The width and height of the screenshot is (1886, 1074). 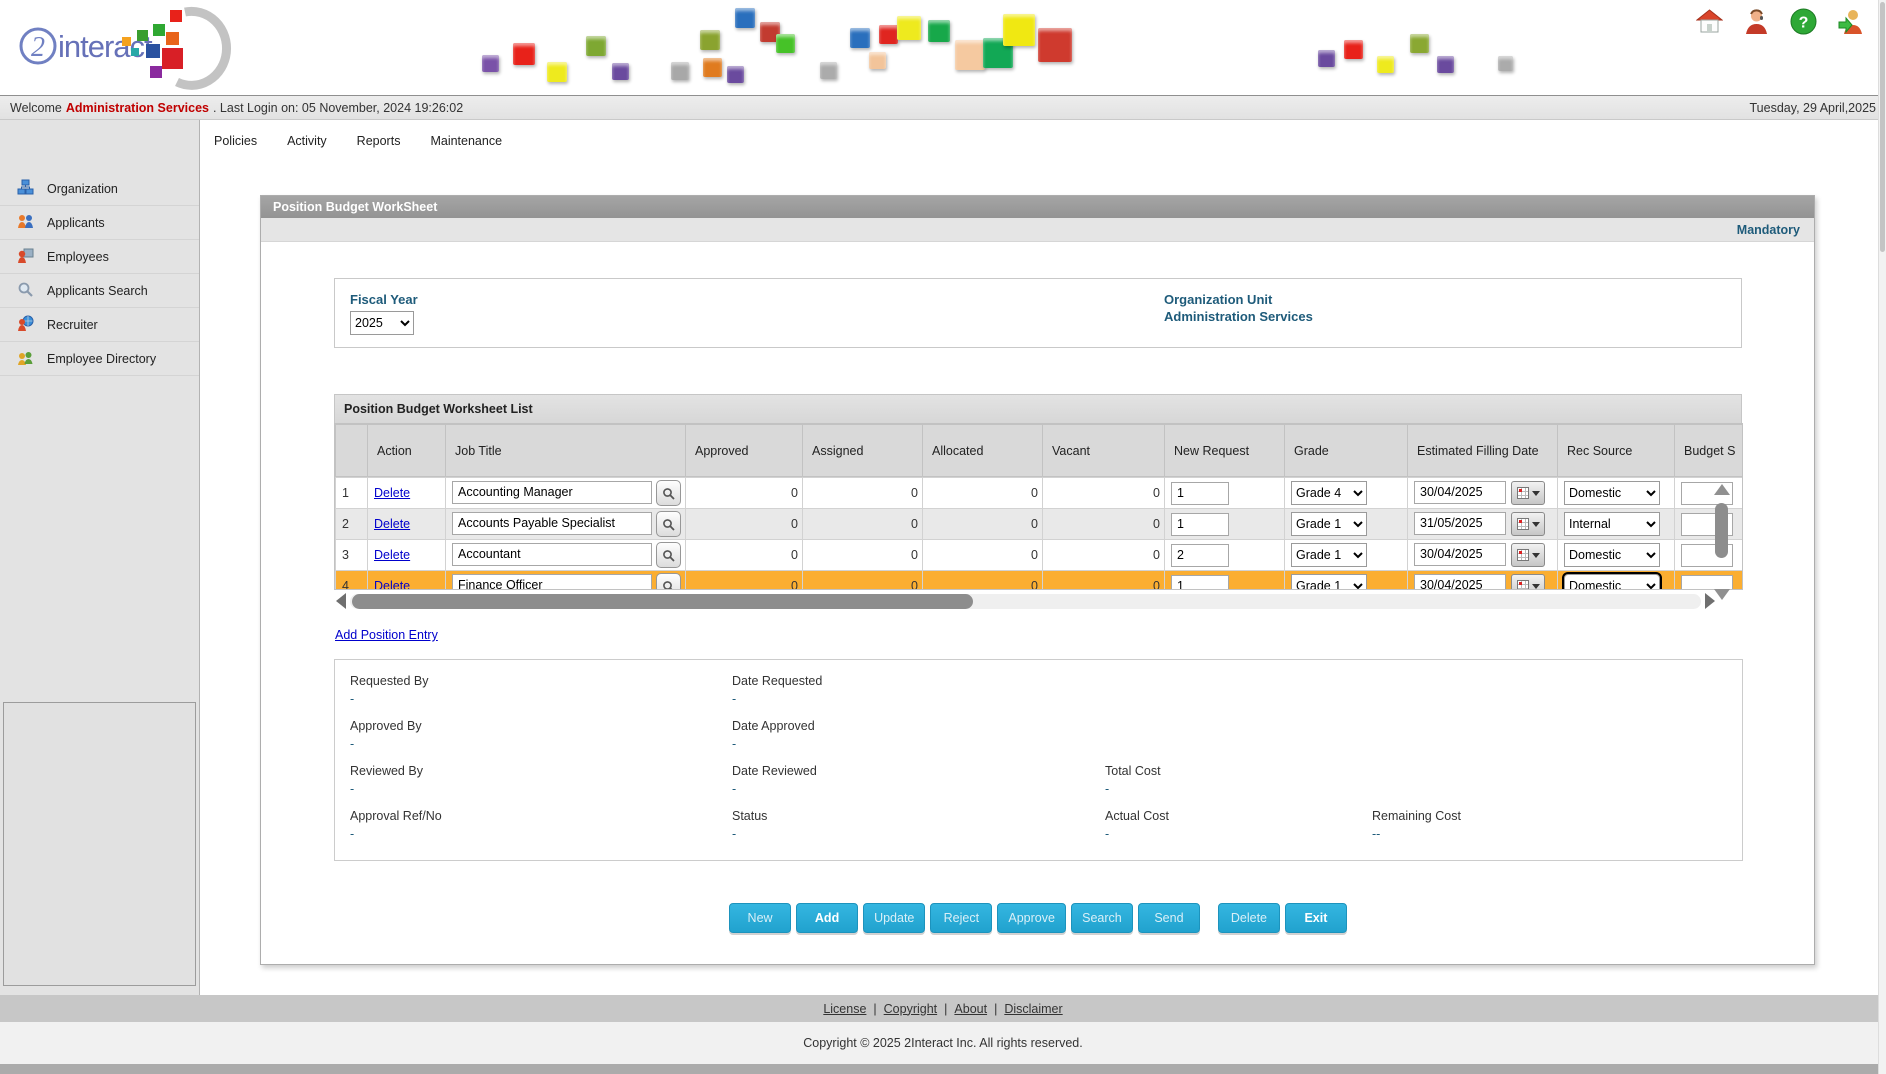 What do you see at coordinates (384, 299) in the screenshot?
I see `fiscal-year-label: Fiscal Year` at bounding box center [384, 299].